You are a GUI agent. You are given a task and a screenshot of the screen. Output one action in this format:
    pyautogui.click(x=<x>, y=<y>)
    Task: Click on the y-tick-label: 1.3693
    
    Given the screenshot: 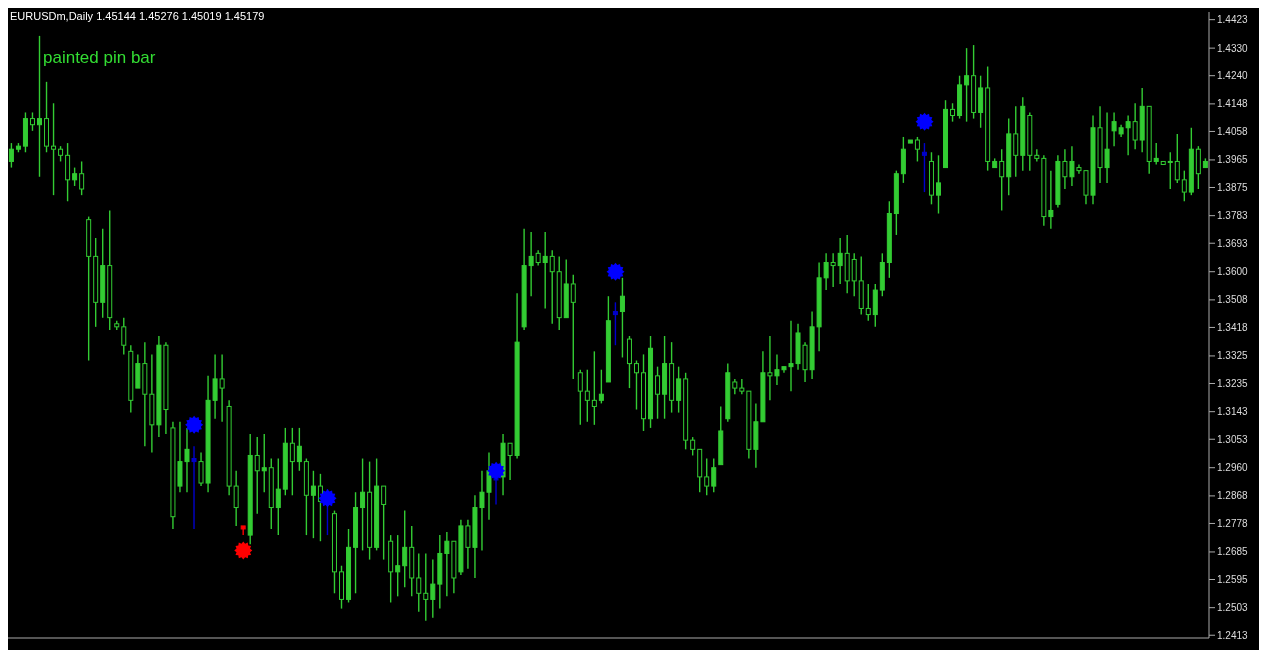 What is the action you would take?
    pyautogui.click(x=1233, y=243)
    